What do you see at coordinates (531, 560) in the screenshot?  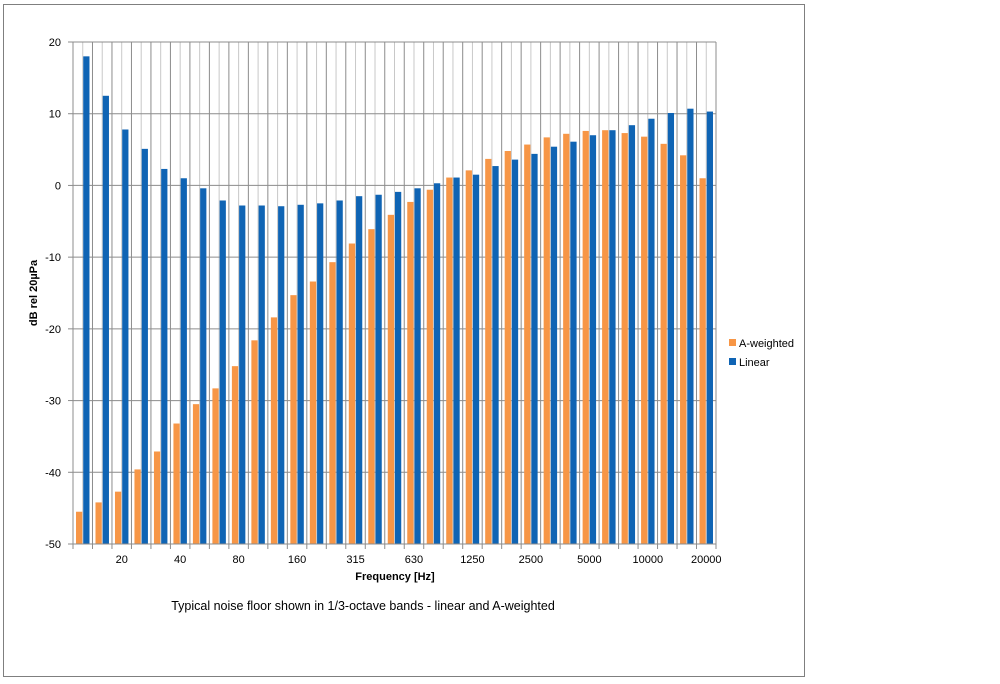 I see `x-tick-label: 2500` at bounding box center [531, 560].